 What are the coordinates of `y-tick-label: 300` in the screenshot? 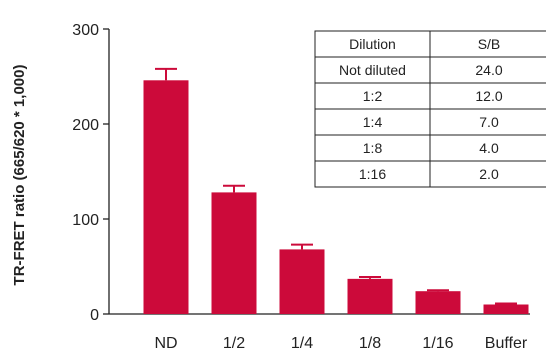 It's located at (85, 30).